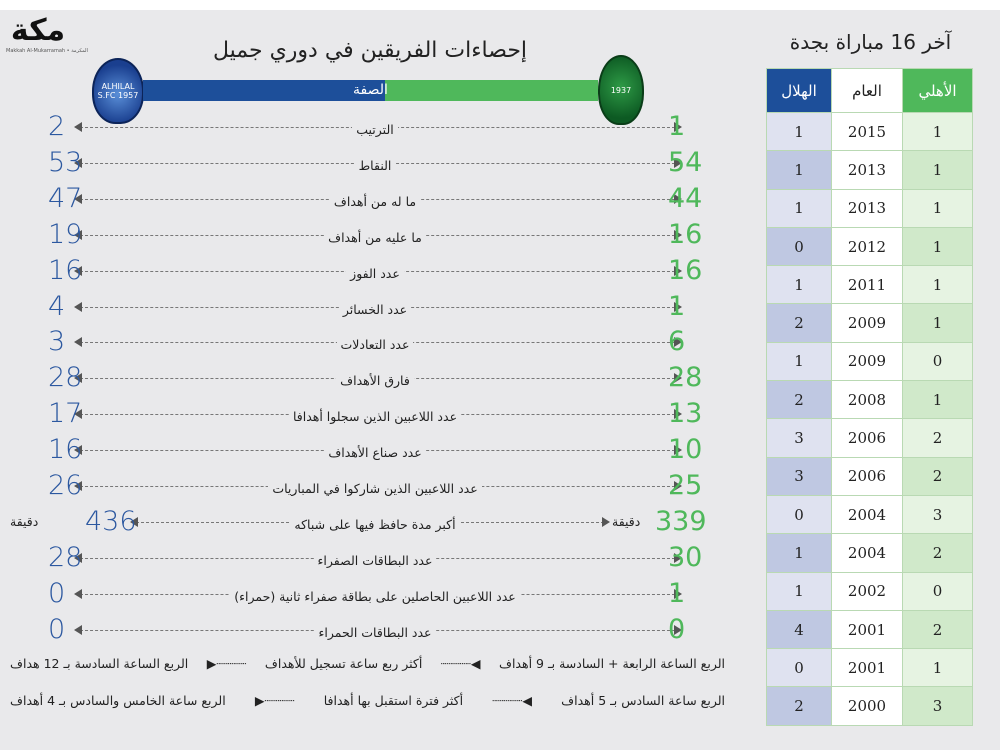 The width and height of the screenshot is (1000, 750). Describe the element at coordinates (65, 234) in the screenshot. I see `hilal-value: 19` at that location.